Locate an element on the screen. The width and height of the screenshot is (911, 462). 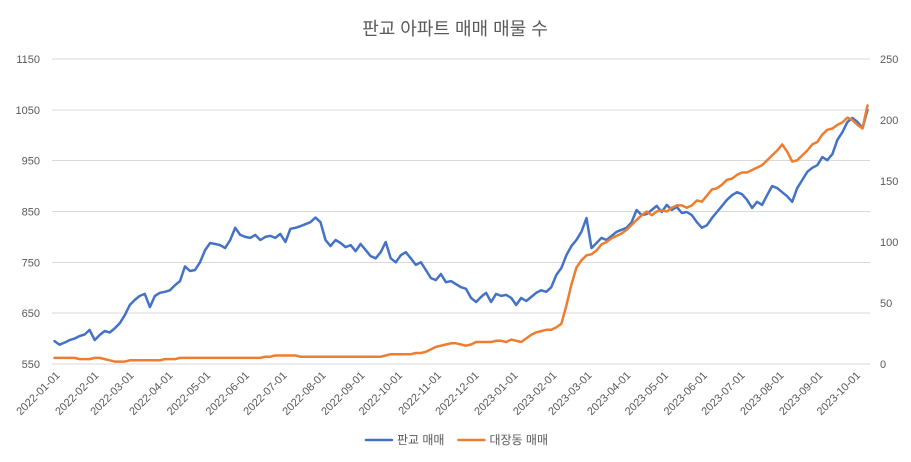
y-right-tick-label: 0 is located at coordinates (883, 365).